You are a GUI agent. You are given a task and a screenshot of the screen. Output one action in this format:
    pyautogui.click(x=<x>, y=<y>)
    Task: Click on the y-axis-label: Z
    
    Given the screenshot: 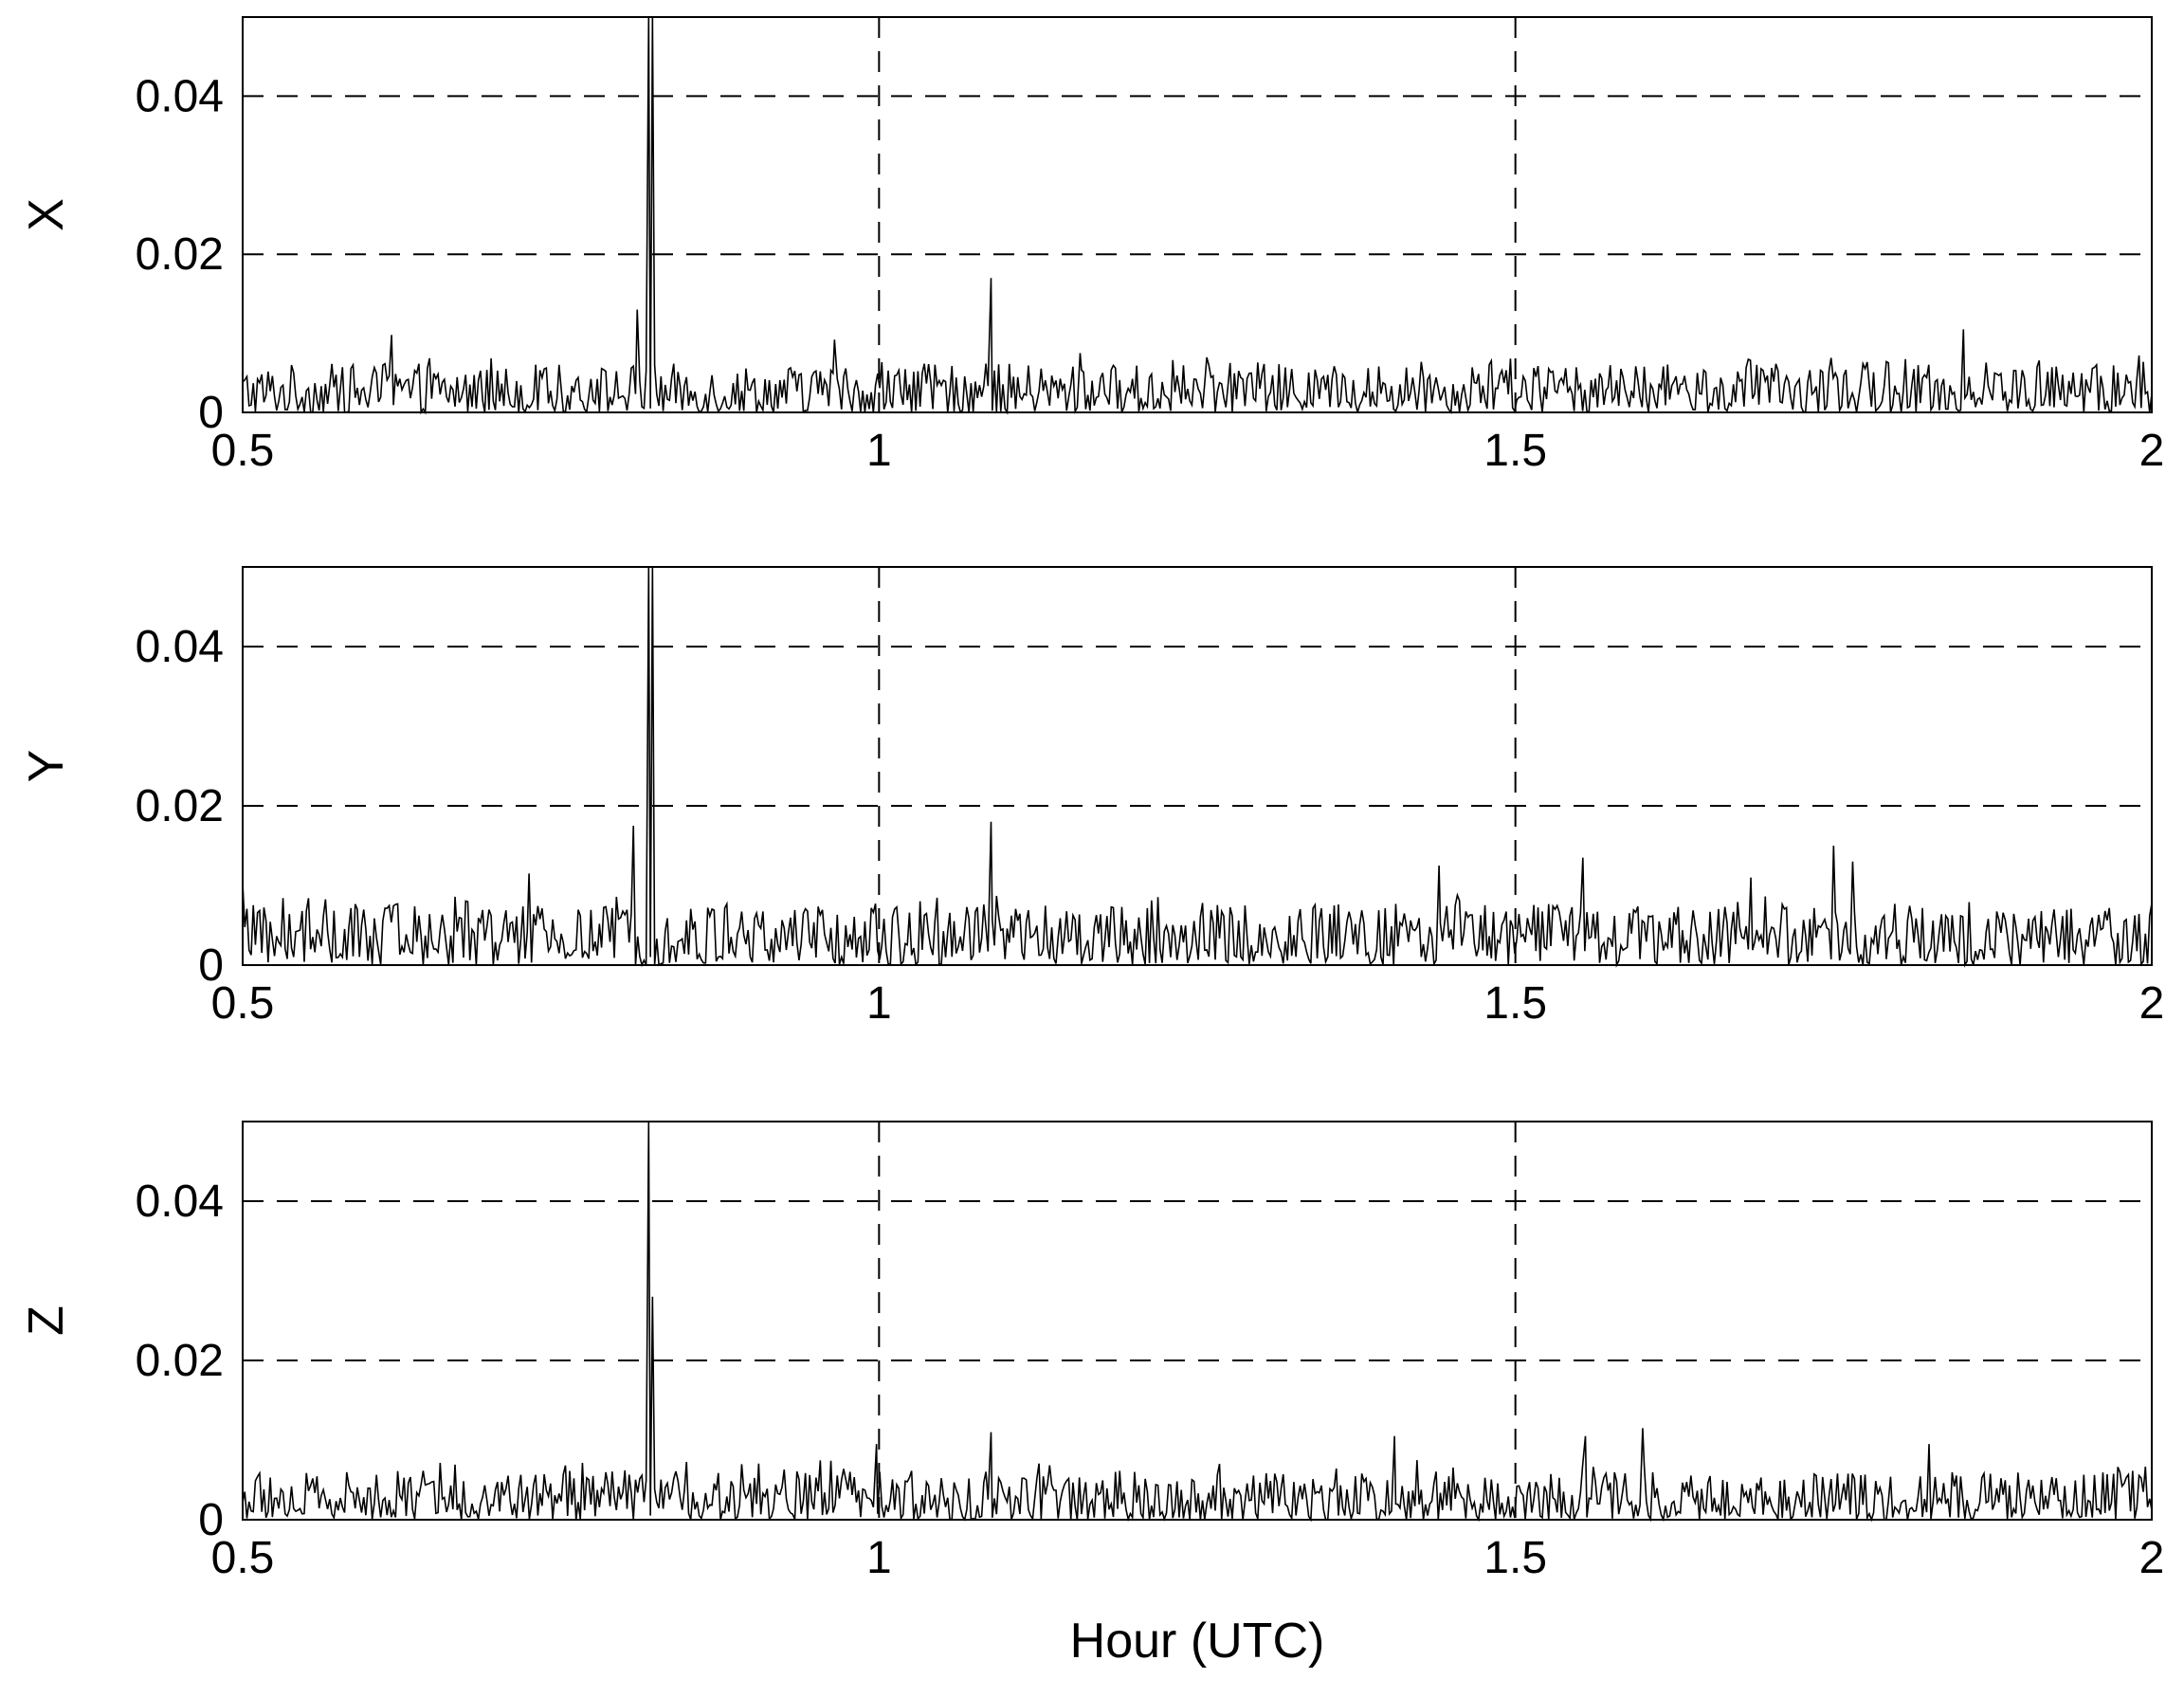 What is the action you would take?
    pyautogui.click(x=46, y=1320)
    